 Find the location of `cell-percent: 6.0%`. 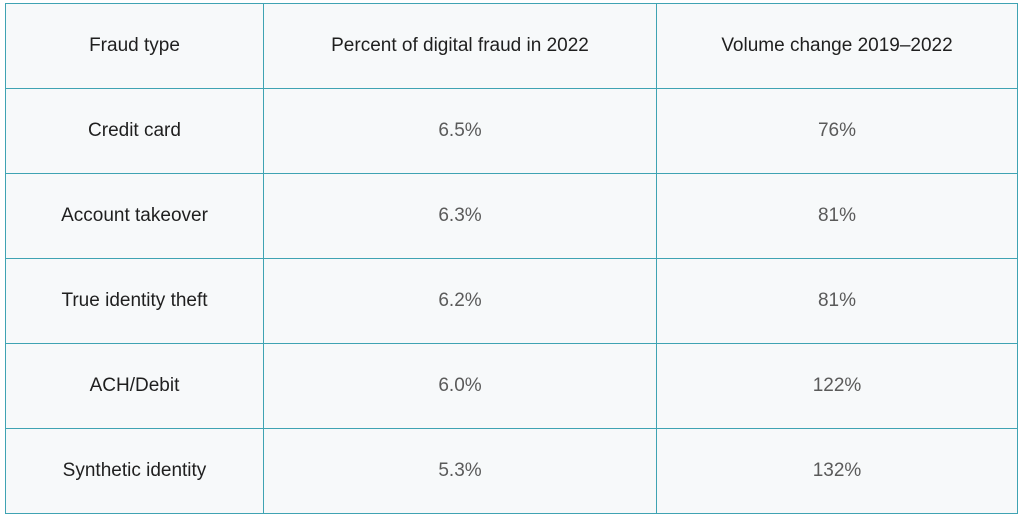

cell-percent: 6.0% is located at coordinates (460, 386).